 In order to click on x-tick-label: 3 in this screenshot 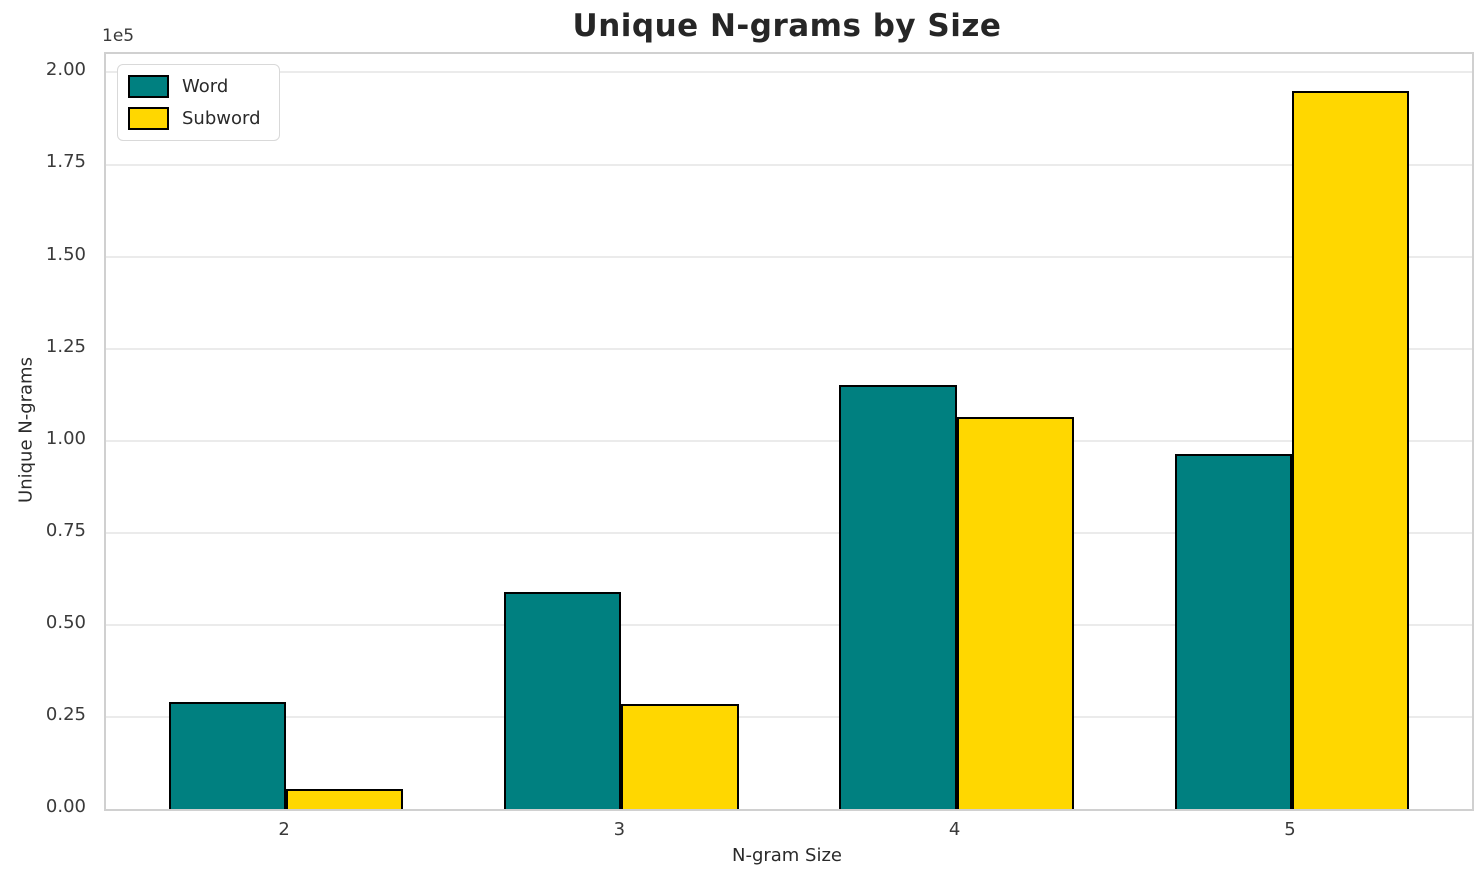, I will do `click(619, 829)`.